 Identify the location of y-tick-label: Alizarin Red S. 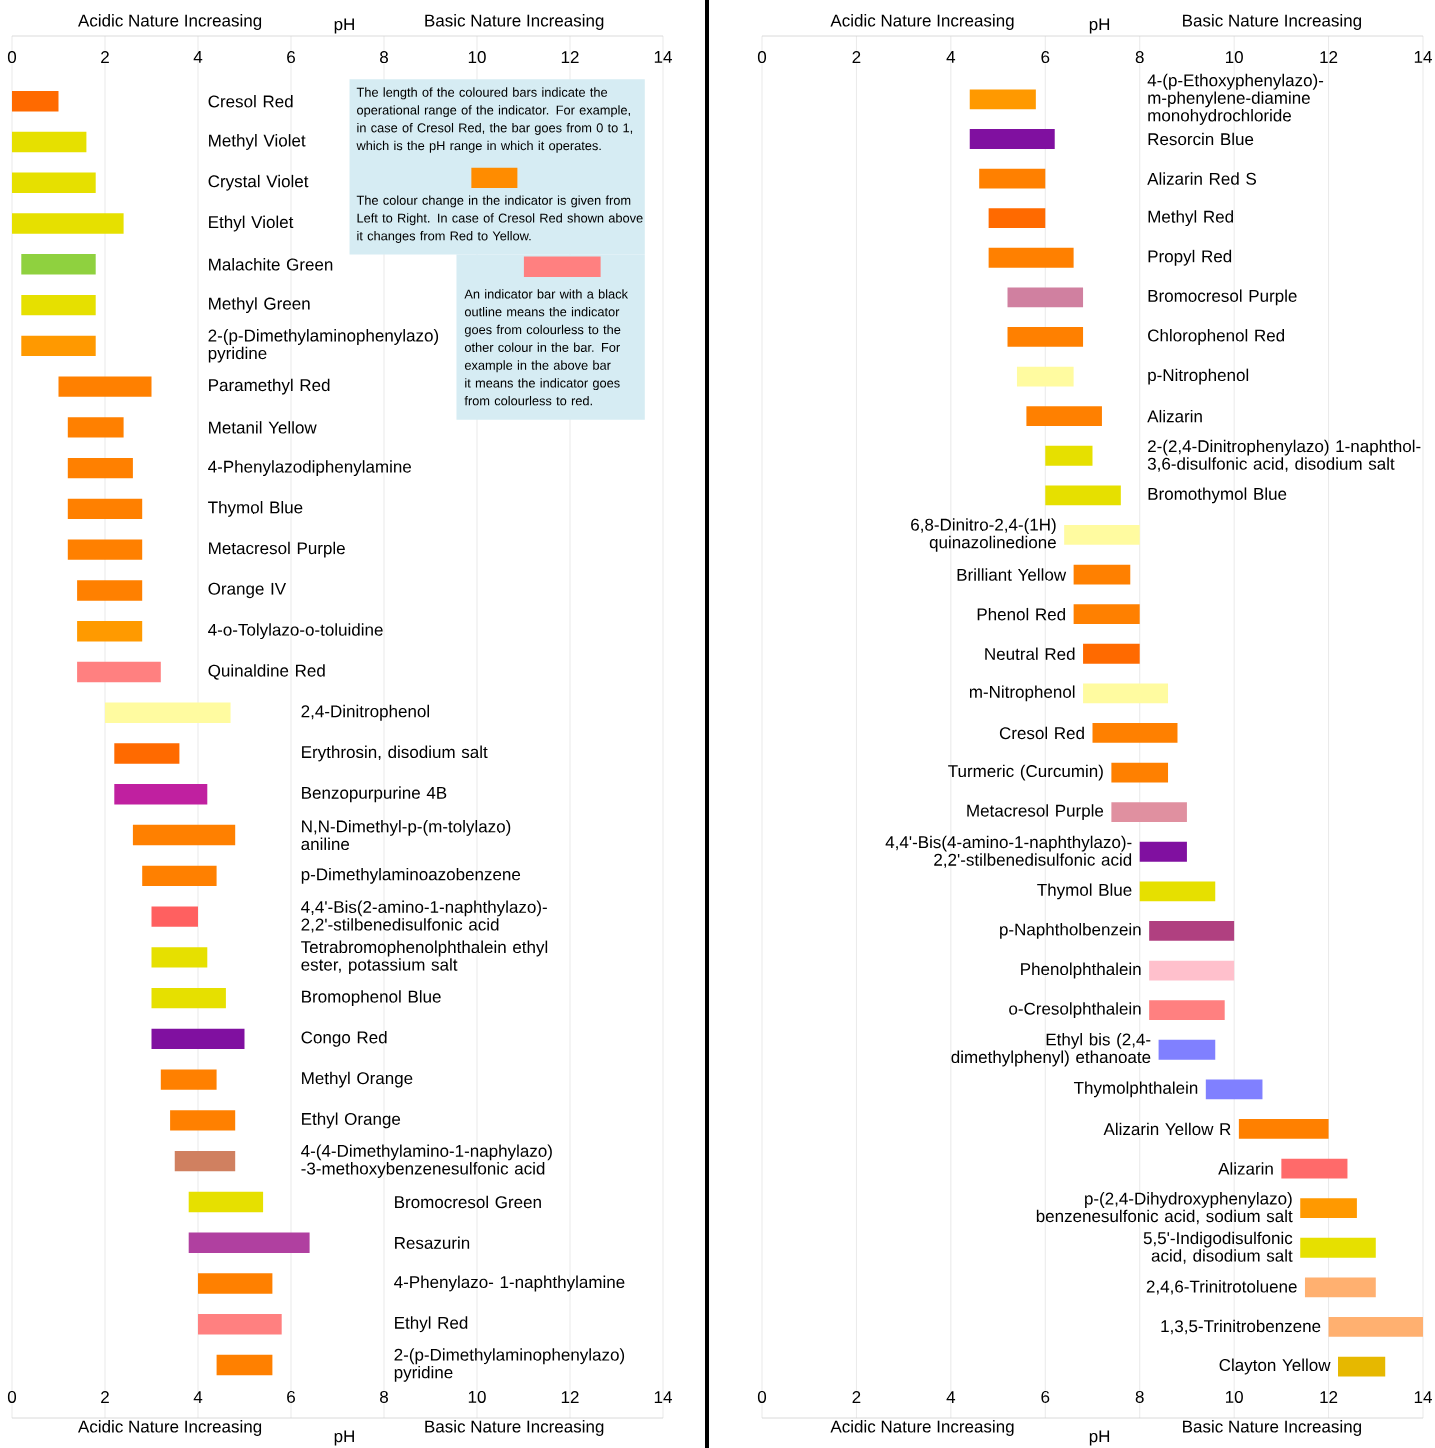
(1201, 178).